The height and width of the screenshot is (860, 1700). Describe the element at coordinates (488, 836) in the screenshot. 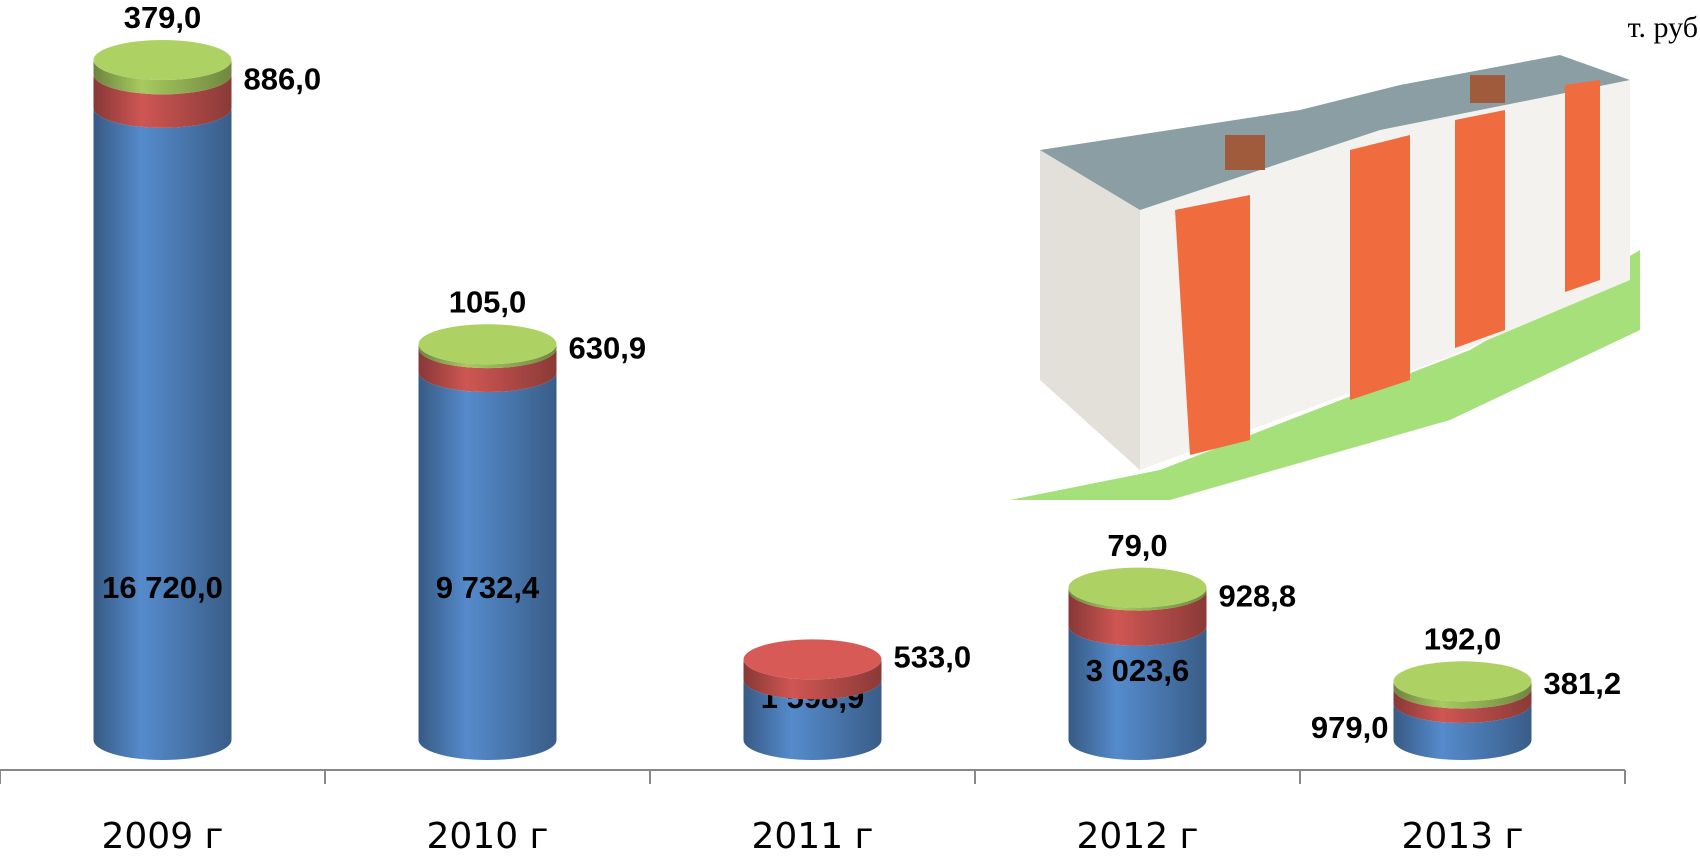

I see `x-tick-label: 2010 г` at that location.